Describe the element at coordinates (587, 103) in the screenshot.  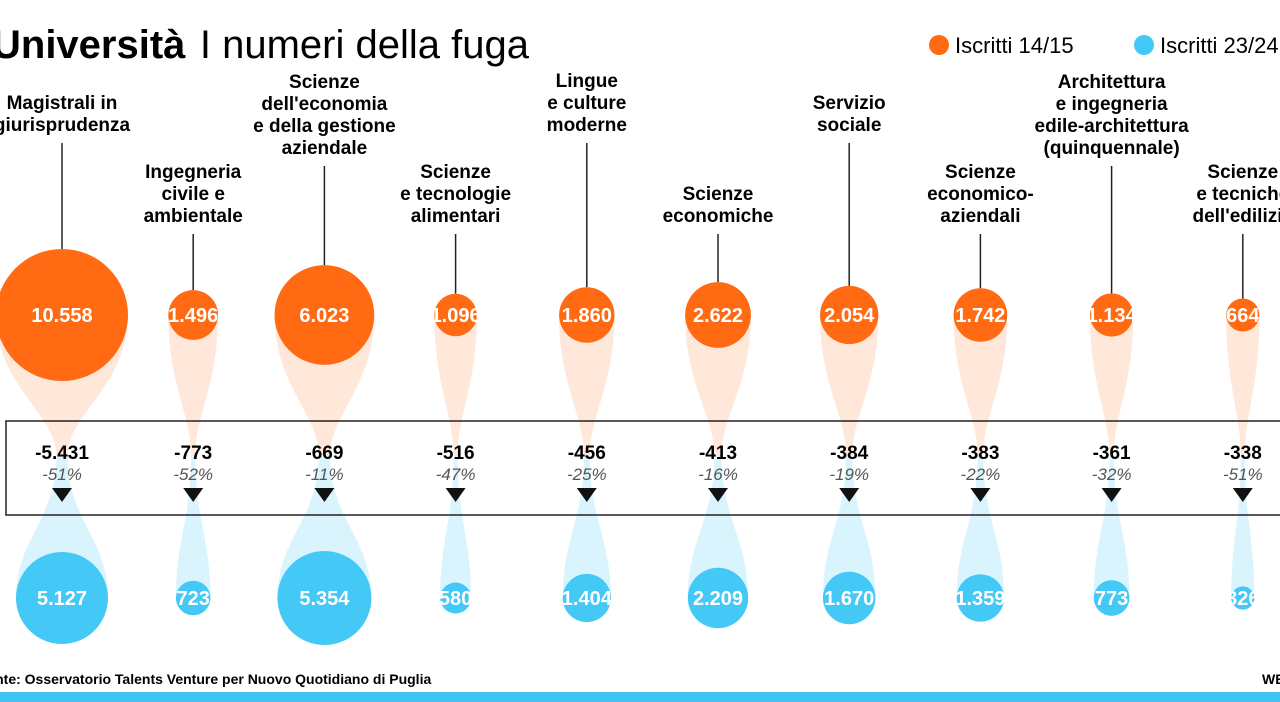
I see `category-label: Lingue e culture moderne` at that location.